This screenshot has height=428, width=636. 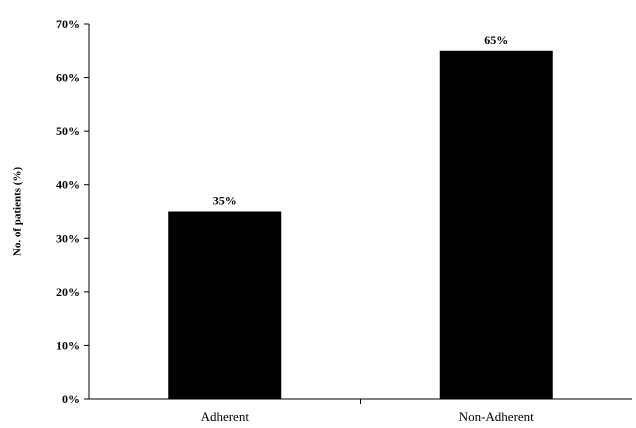 What do you see at coordinates (71, 399) in the screenshot?
I see `y-tick-label: 0%` at bounding box center [71, 399].